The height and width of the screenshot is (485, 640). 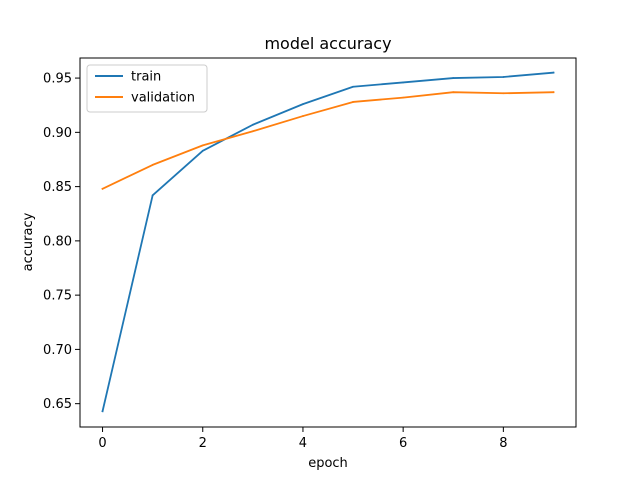 What do you see at coordinates (57, 404) in the screenshot?
I see `y-tick-label: 0.65` at bounding box center [57, 404].